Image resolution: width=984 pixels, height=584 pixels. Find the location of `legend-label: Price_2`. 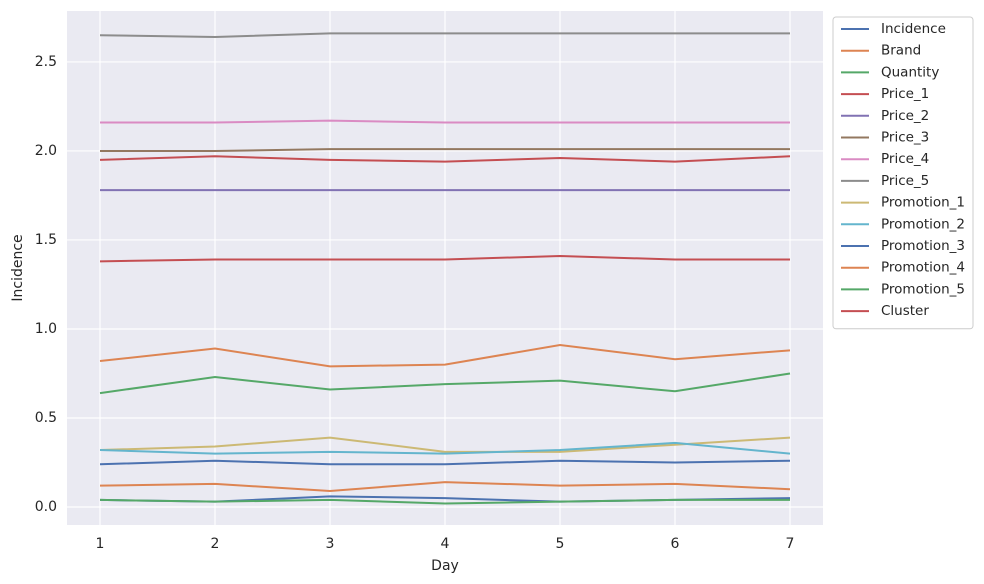

legend-label: Price_2 is located at coordinates (905, 116).